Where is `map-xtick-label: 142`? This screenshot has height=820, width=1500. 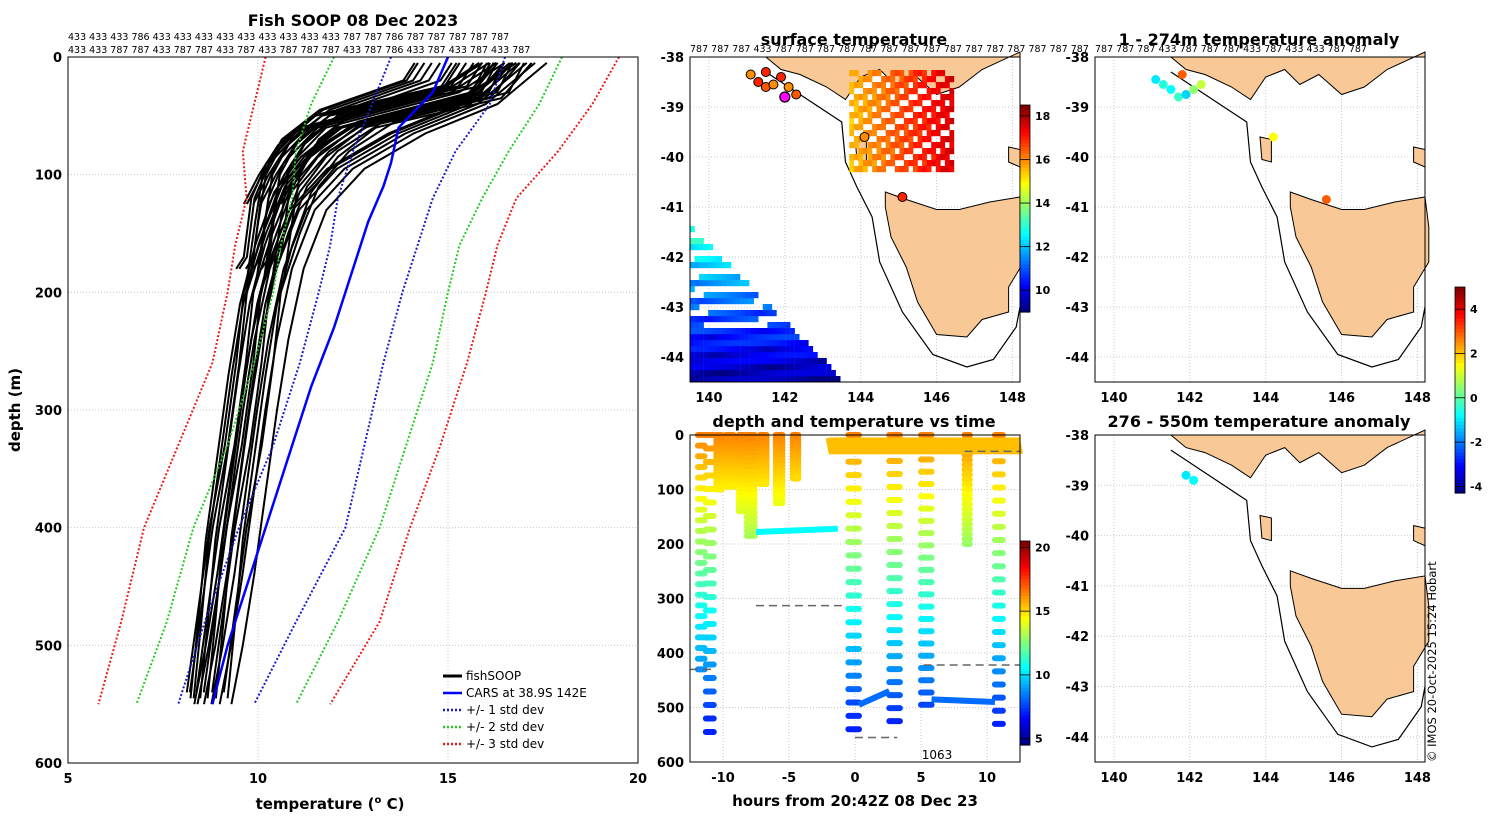
map-xtick-label: 142 is located at coordinates (1189, 778).